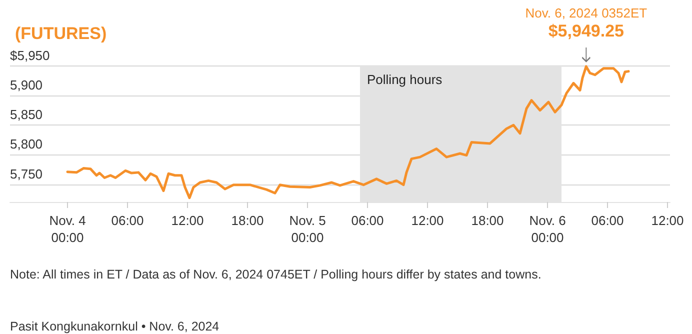 Image resolution: width=692 pixels, height=334 pixels. What do you see at coordinates (26, 144) in the screenshot?
I see `y-tick-label: 5,800` at bounding box center [26, 144].